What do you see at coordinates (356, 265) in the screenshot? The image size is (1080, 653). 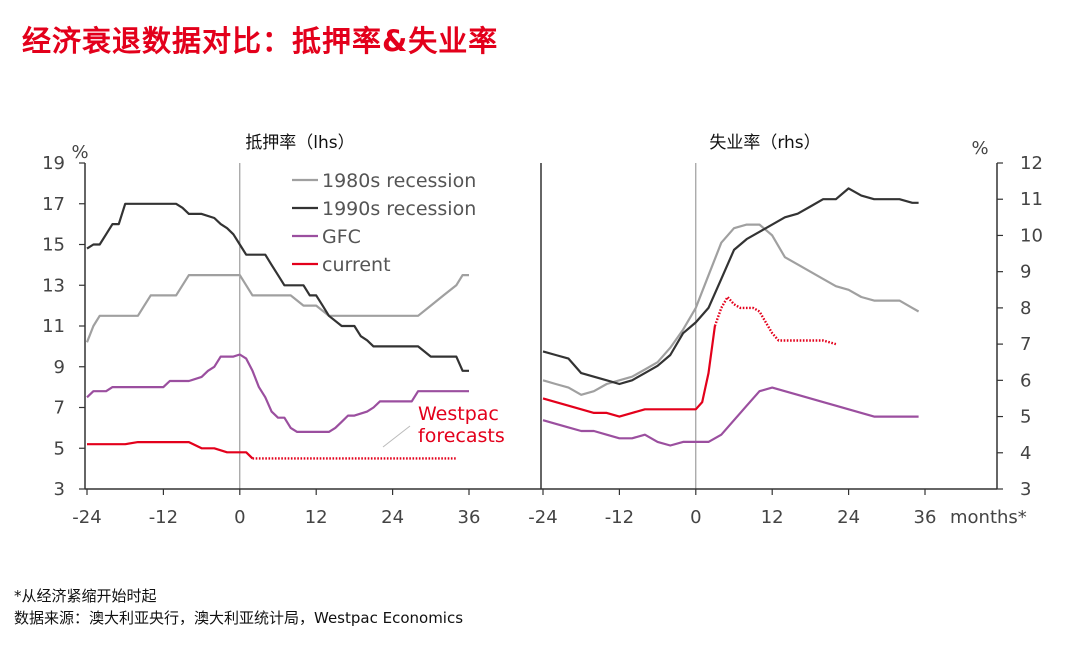 I see `legend-label: current` at bounding box center [356, 265].